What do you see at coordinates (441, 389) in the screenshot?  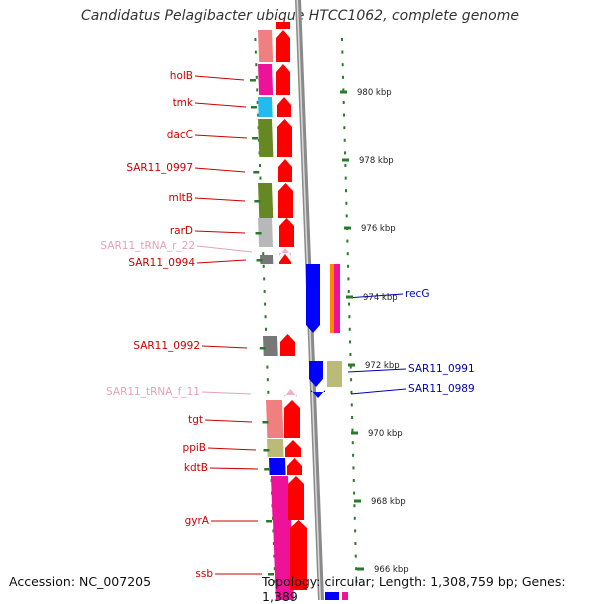 I see `gene-label-sar11-0989: SAR11_0989` at bounding box center [441, 389].